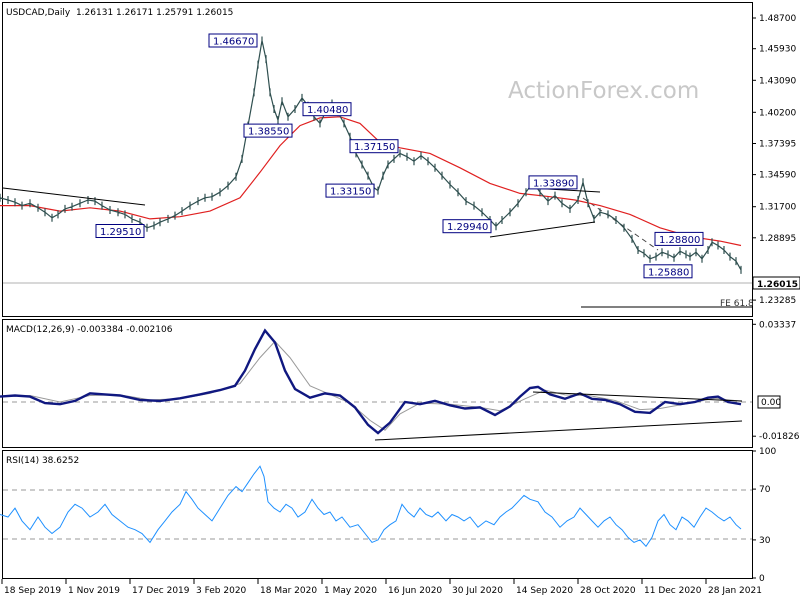  I want to click on x-tick-label: 28 Jan 2021, so click(735, 591).